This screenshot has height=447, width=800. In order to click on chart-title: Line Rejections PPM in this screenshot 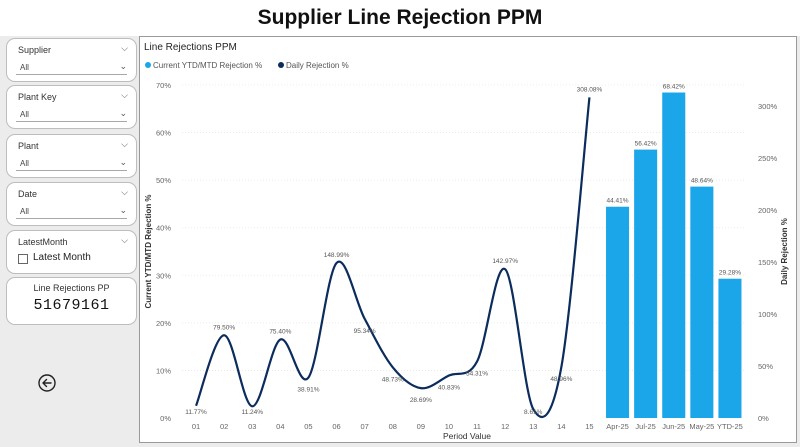, I will do `click(190, 47)`.